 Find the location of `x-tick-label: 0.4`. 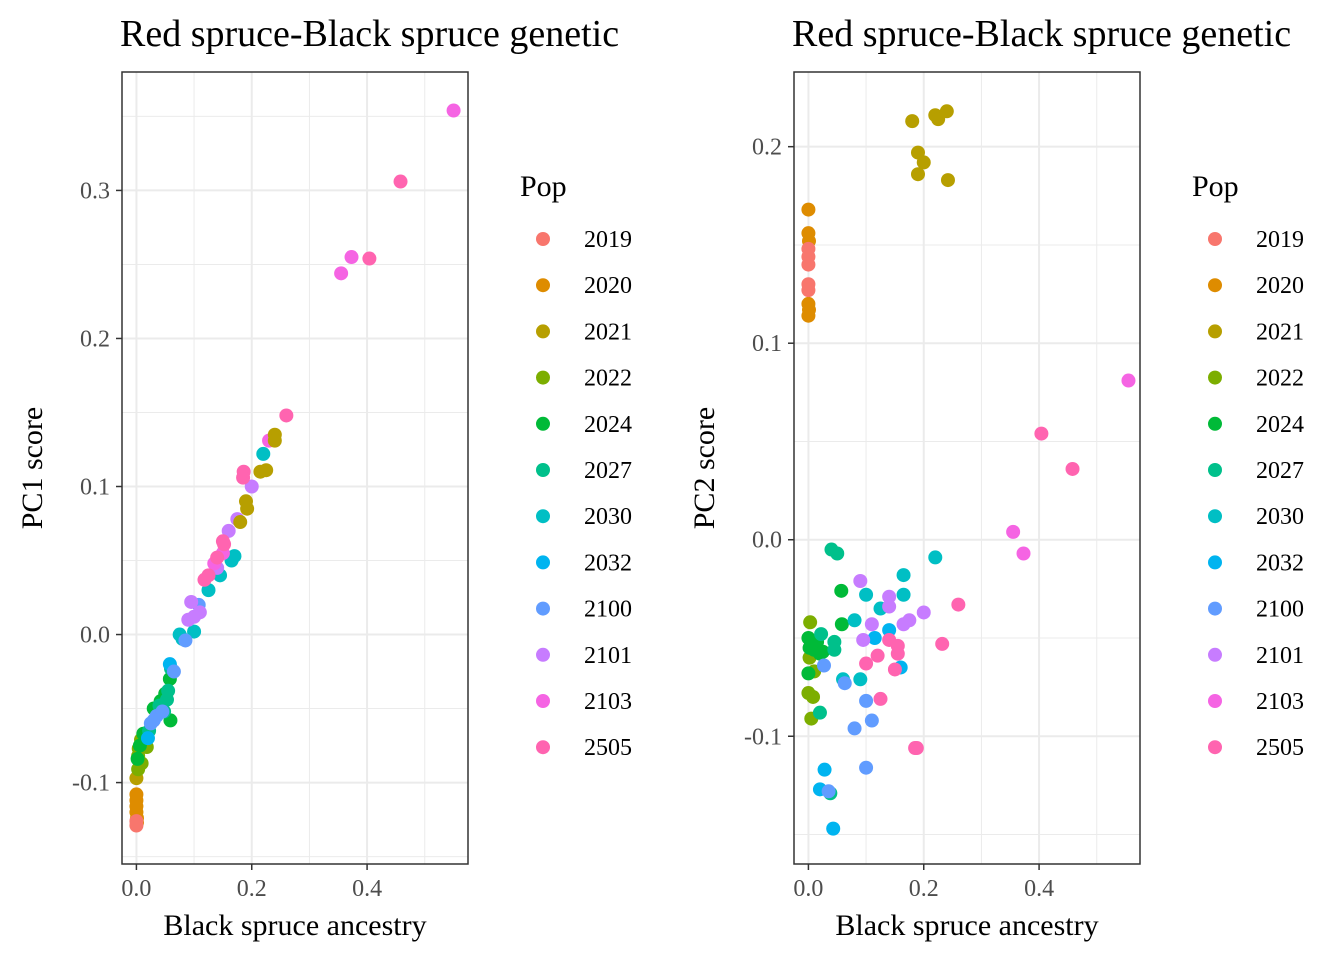

x-tick-label: 0.4 is located at coordinates (367, 889).